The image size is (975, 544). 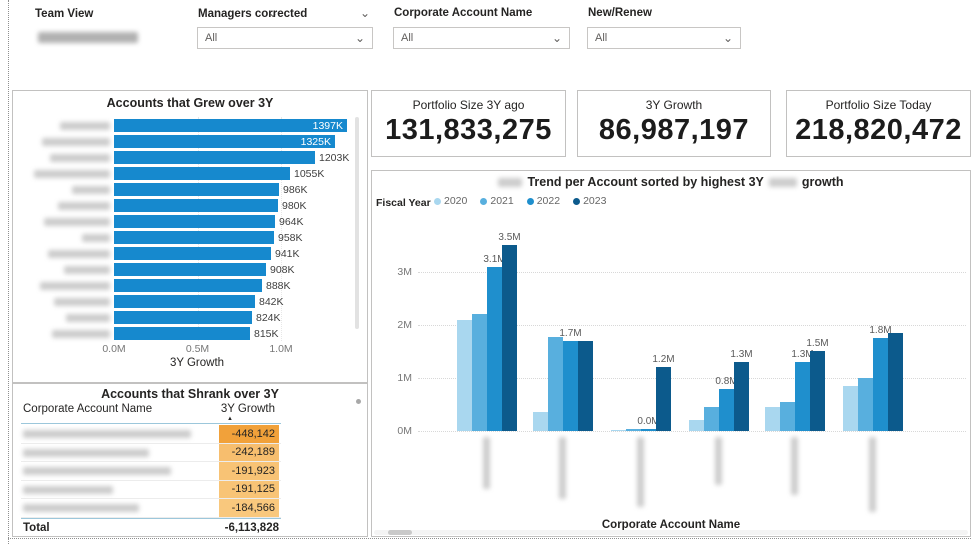 What do you see at coordinates (97, 471) in the screenshot?
I see `table-cell-name-redacted` at bounding box center [97, 471].